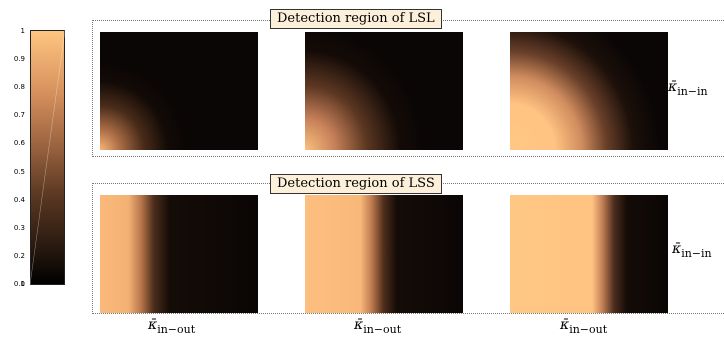 The width and height of the screenshot is (724, 337). I want to click on x-axis-label-1: κ̄in−out, so click(172, 326).